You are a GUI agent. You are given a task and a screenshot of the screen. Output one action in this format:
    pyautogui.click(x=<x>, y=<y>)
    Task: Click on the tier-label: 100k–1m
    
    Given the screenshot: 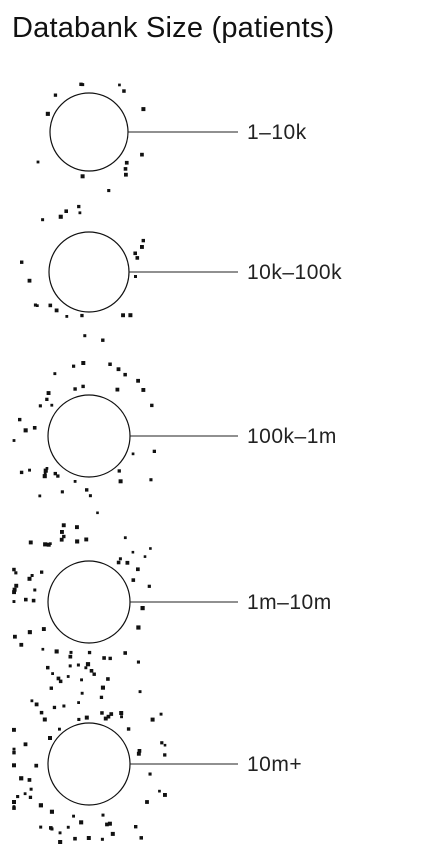 What is the action you would take?
    pyautogui.click(x=292, y=436)
    